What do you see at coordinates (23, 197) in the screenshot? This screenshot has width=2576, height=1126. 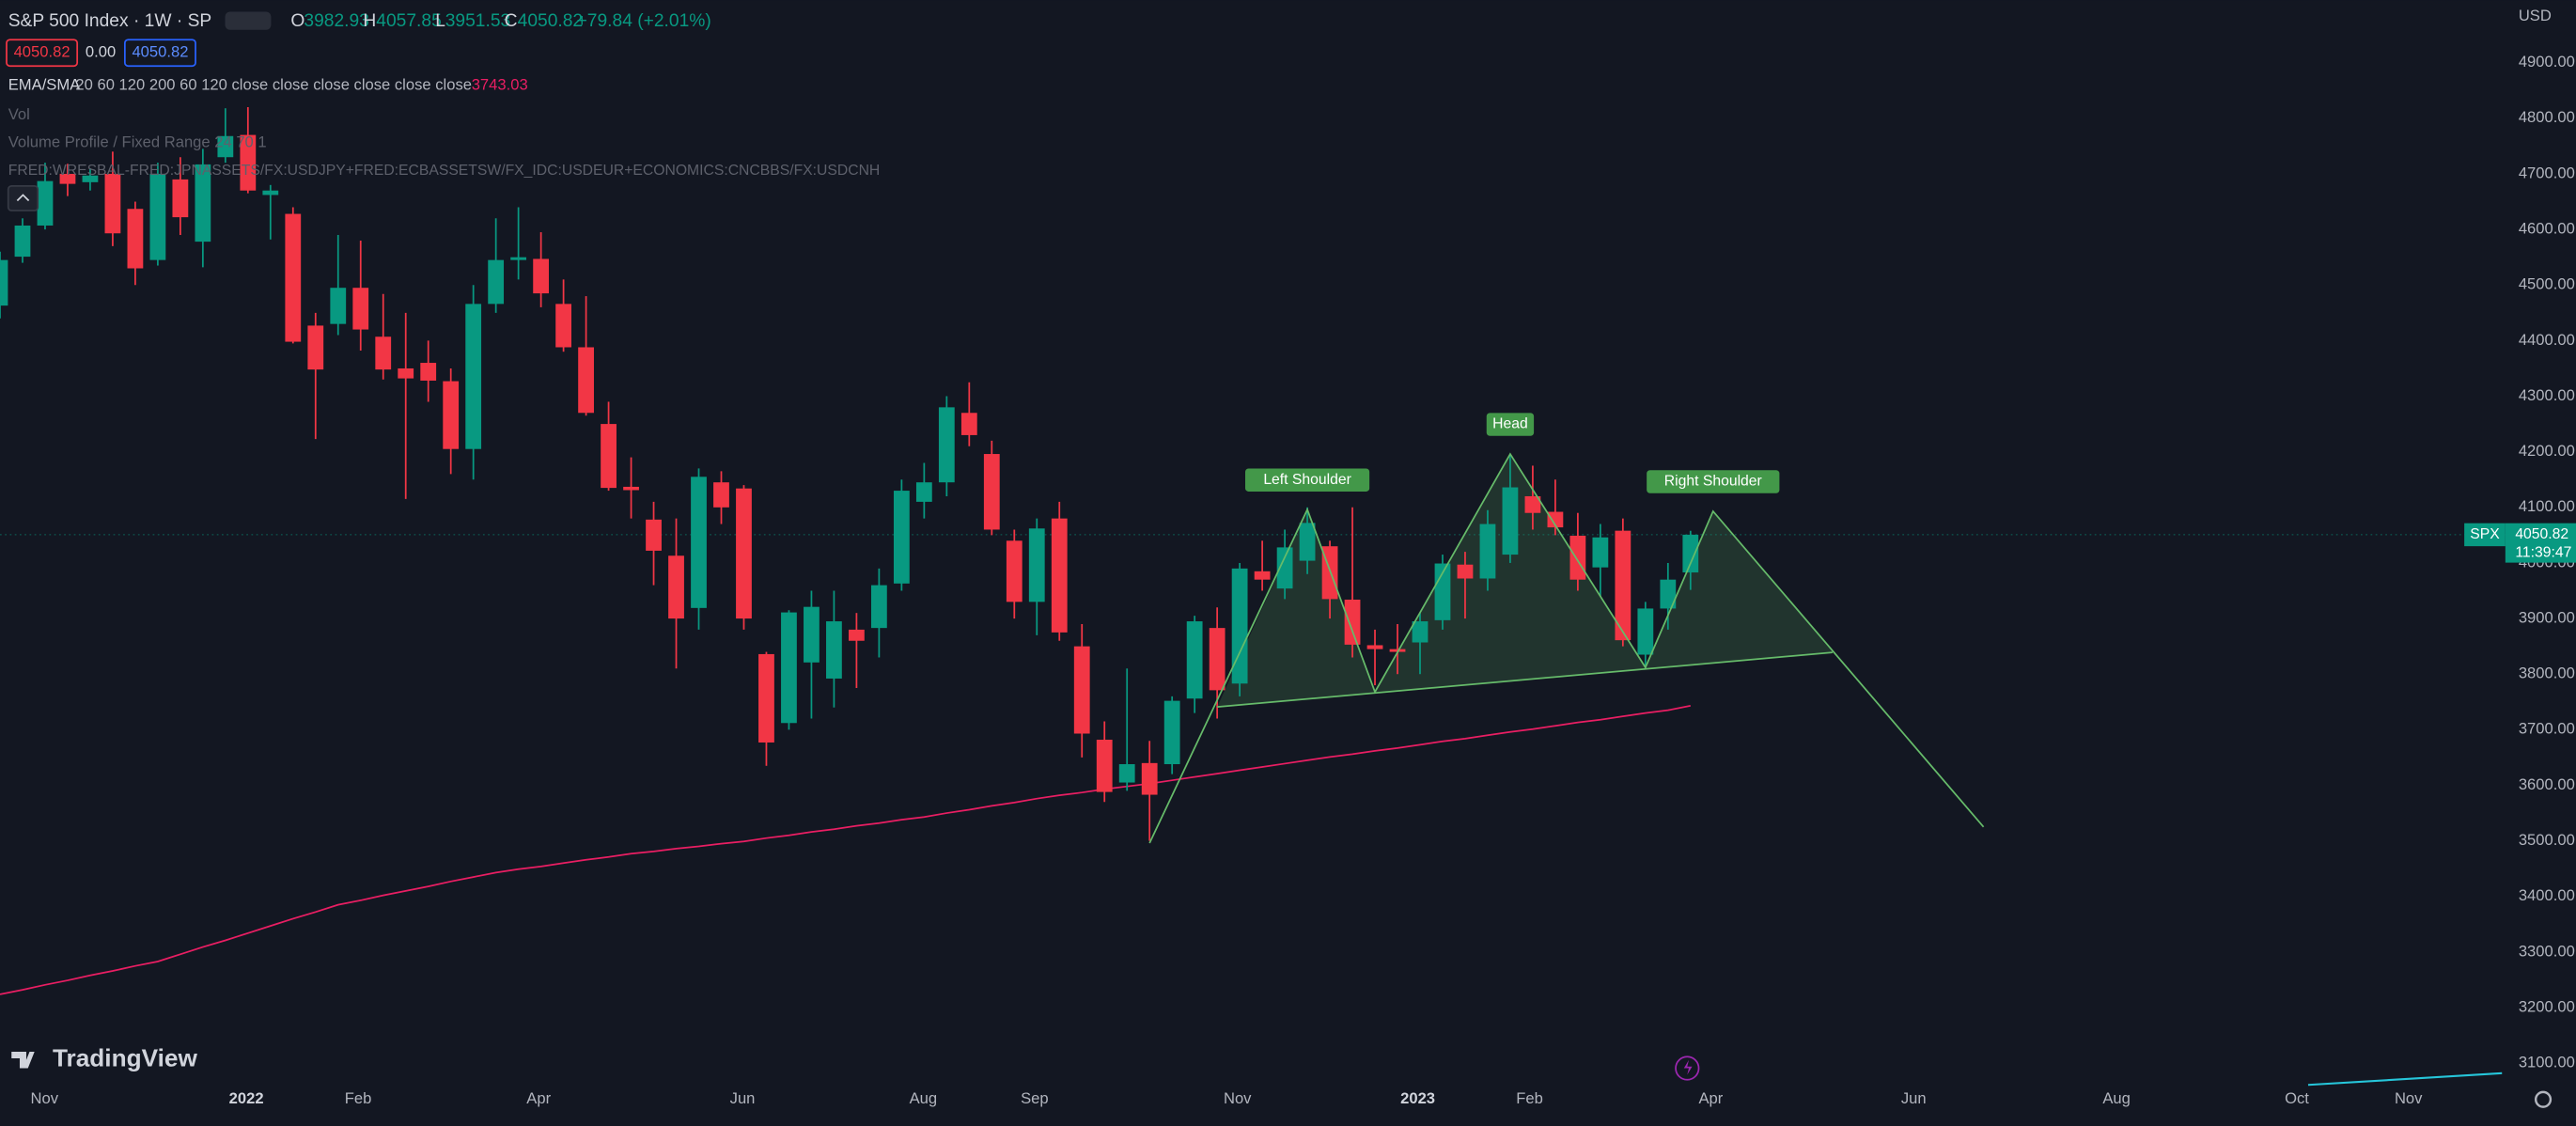 I see `collapse-button` at bounding box center [23, 197].